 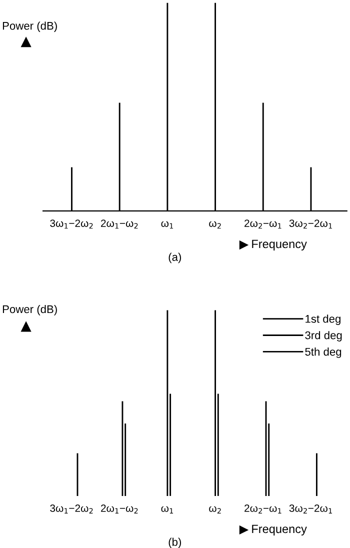 What do you see at coordinates (323, 336) in the screenshot?
I see `legend-label: 3rd deg` at bounding box center [323, 336].